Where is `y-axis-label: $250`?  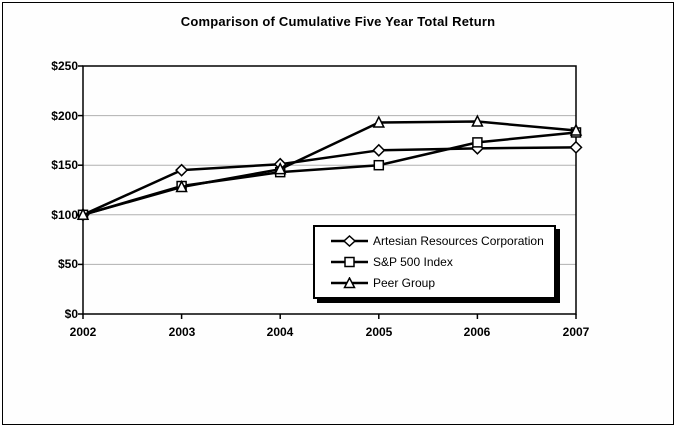 y-axis-label: $250 is located at coordinates (64, 66).